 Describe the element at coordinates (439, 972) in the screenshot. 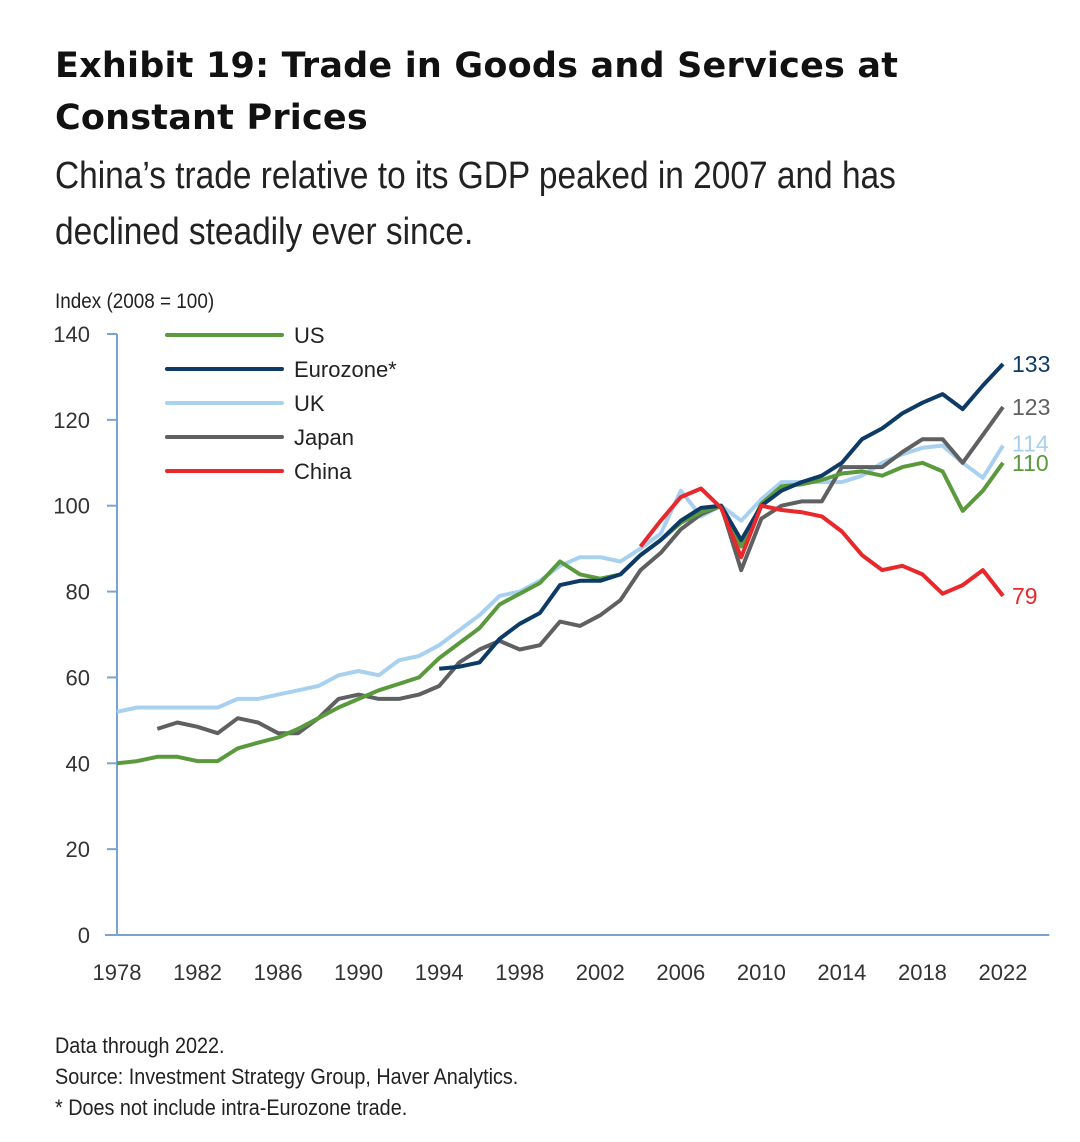

I see `x-tick-label: 1994` at that location.